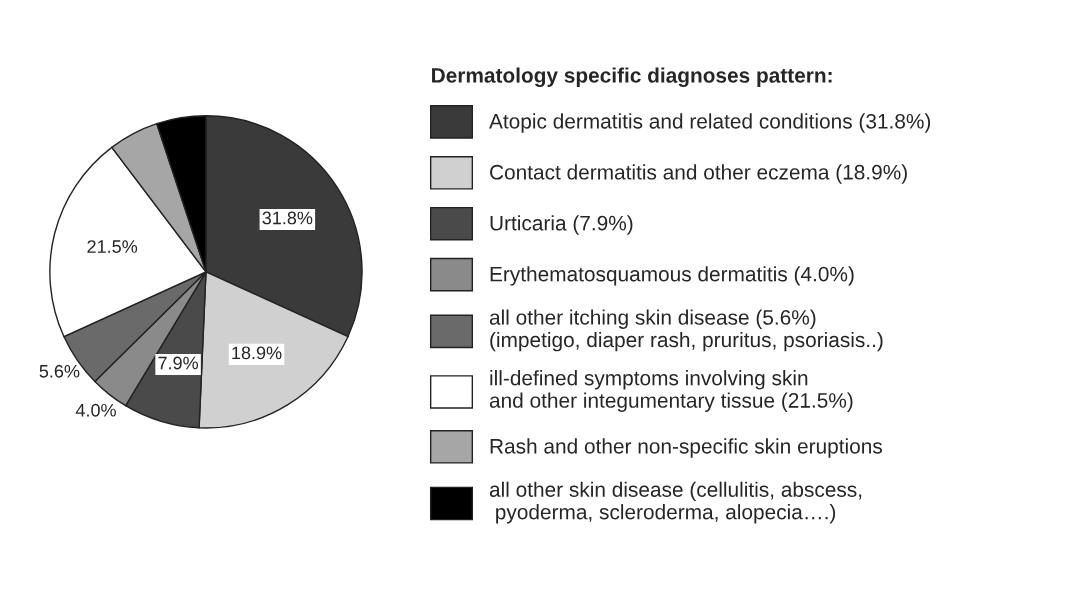 Image resolution: width=1084 pixels, height=591 pixels. I want to click on data-label: 21.5%, so click(112, 246).